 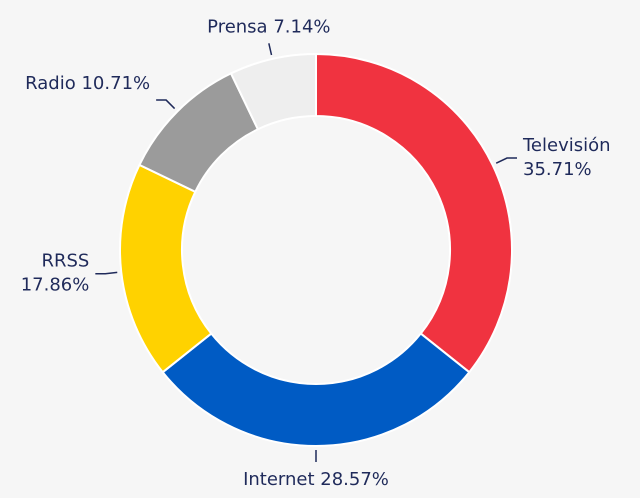 I want to click on slice-label-group: Radio 10.71%, so click(x=87, y=83).